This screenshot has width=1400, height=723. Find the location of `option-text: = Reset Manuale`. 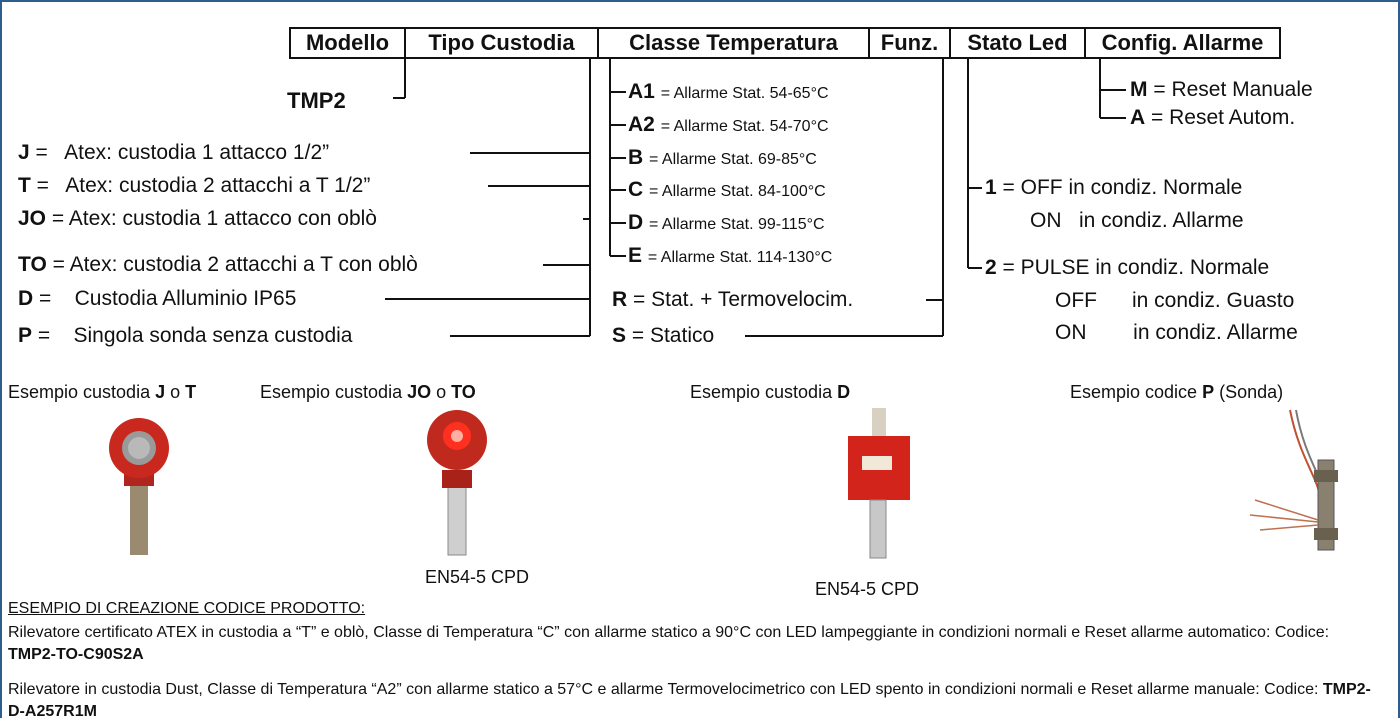

option-text: = Reset Manuale is located at coordinates (1233, 89).